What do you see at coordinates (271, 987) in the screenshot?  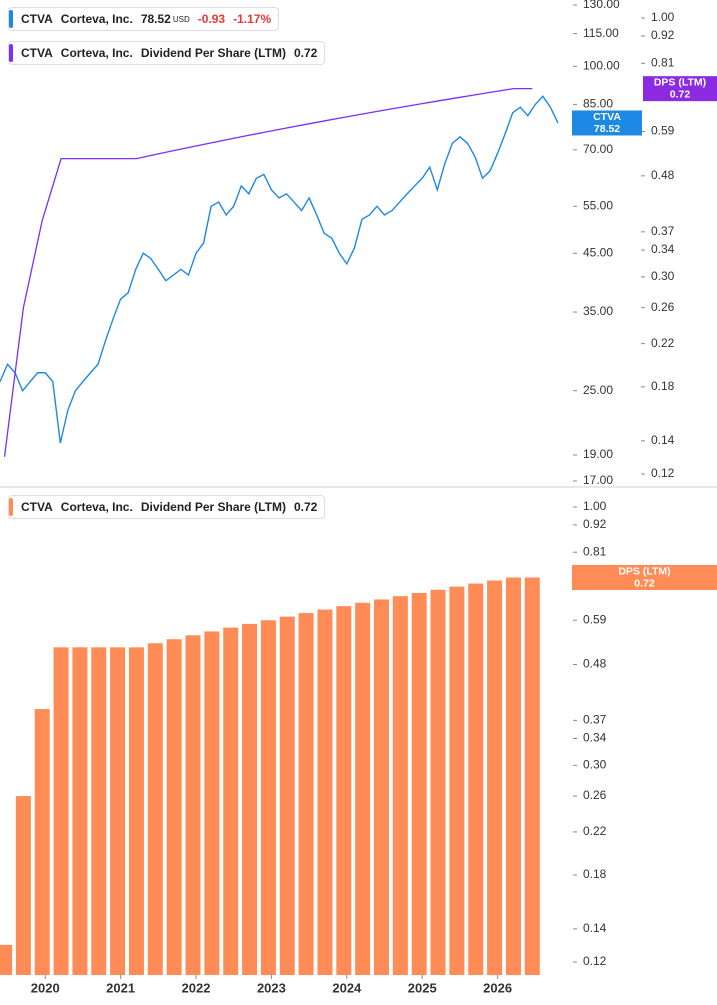 I see `x-tick-label: 2023` at bounding box center [271, 987].